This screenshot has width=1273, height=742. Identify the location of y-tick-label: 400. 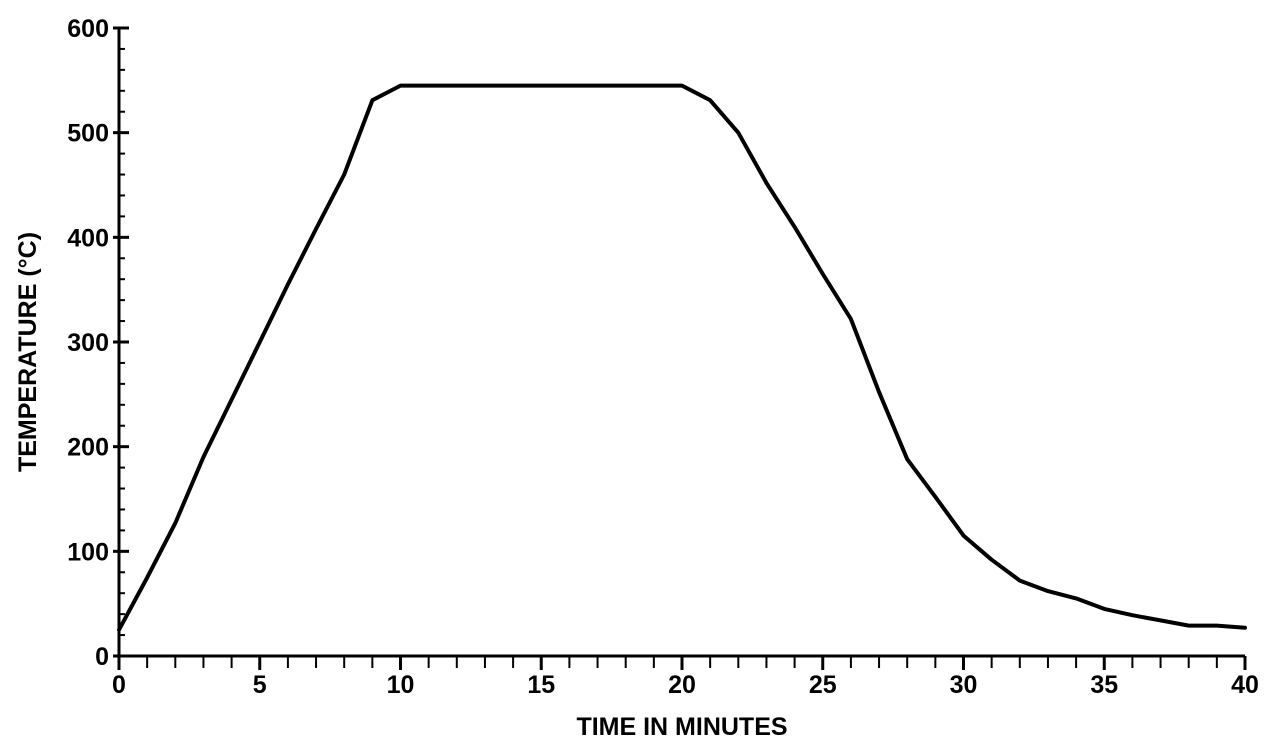
(88, 238).